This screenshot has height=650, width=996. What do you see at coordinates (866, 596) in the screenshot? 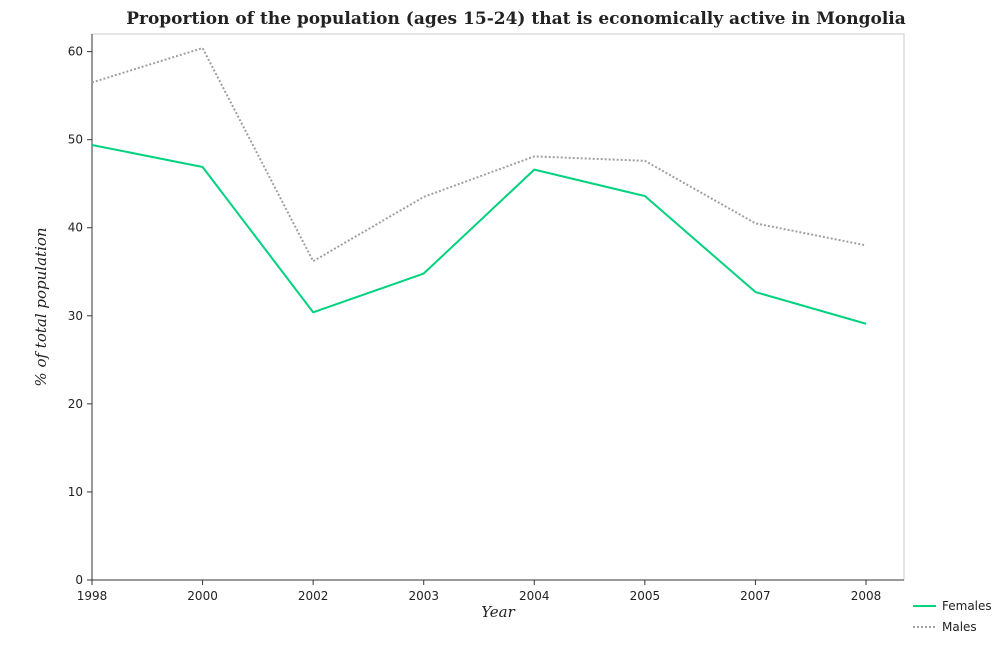
I see `x-tick-label: 2008` at bounding box center [866, 596].